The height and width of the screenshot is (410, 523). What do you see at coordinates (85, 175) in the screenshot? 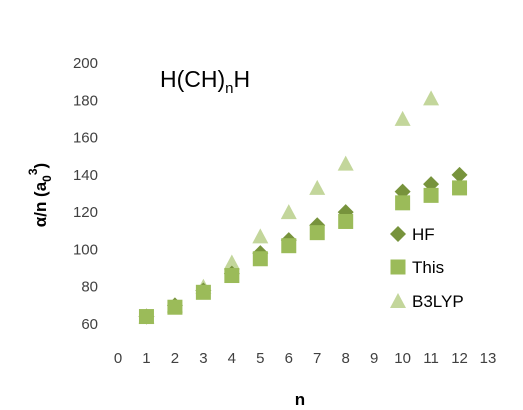
I see `y-tick-label: 140` at bounding box center [85, 175].